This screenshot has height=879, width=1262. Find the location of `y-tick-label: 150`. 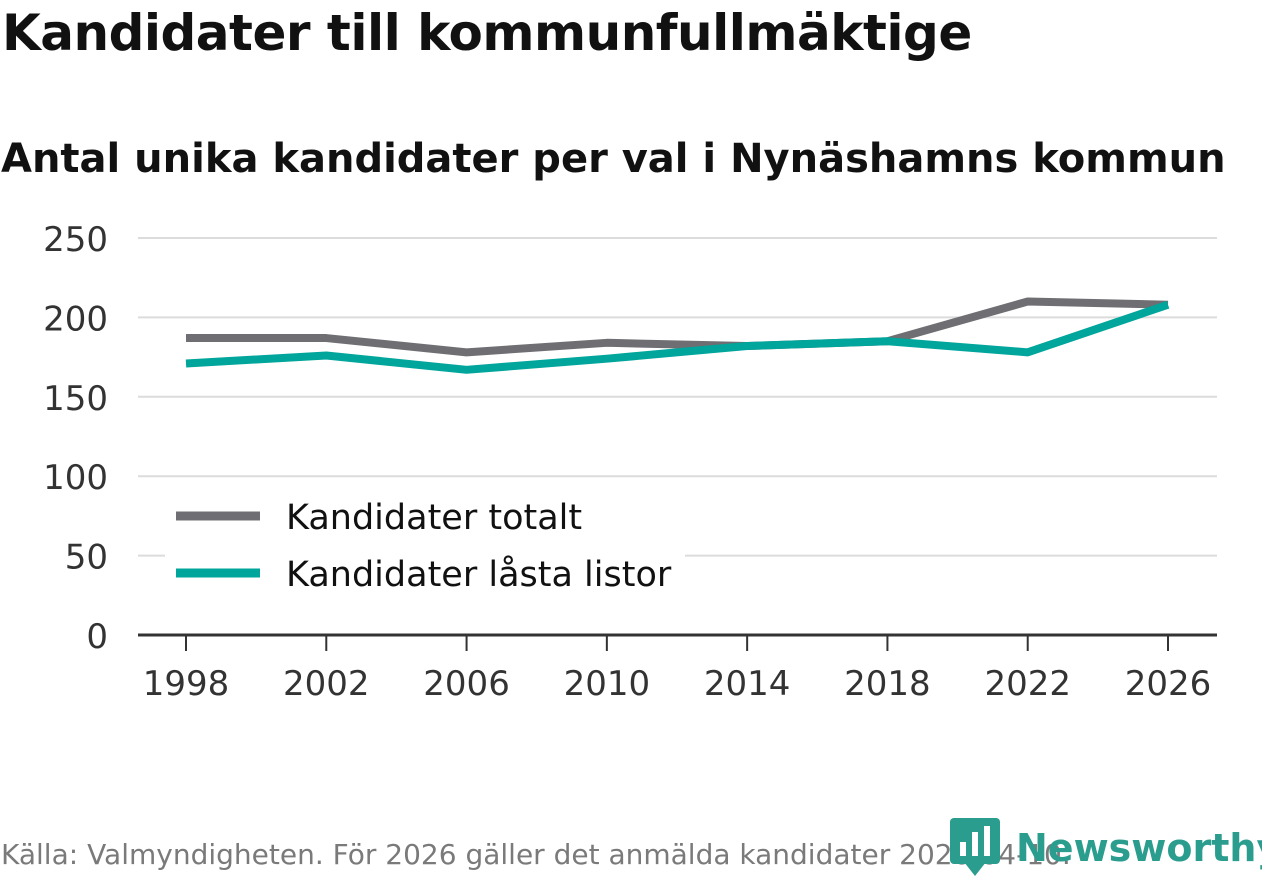

y-tick-label: 150 is located at coordinates (75, 399).